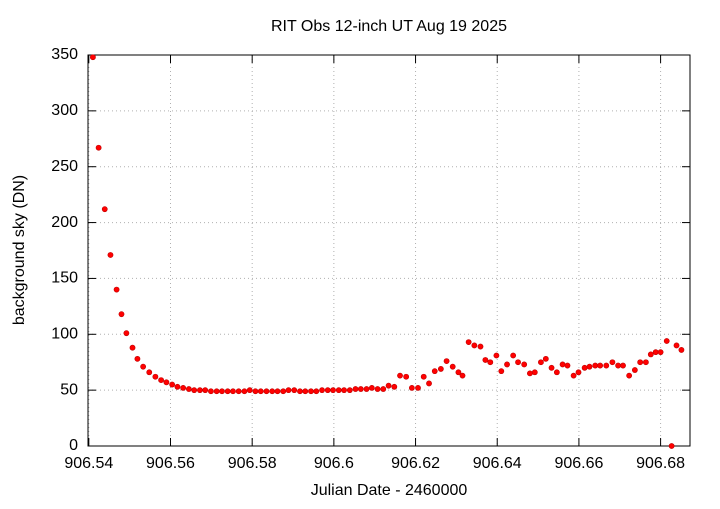 This screenshot has width=720, height=509. I want to click on y-tick-label: 100, so click(64, 334).